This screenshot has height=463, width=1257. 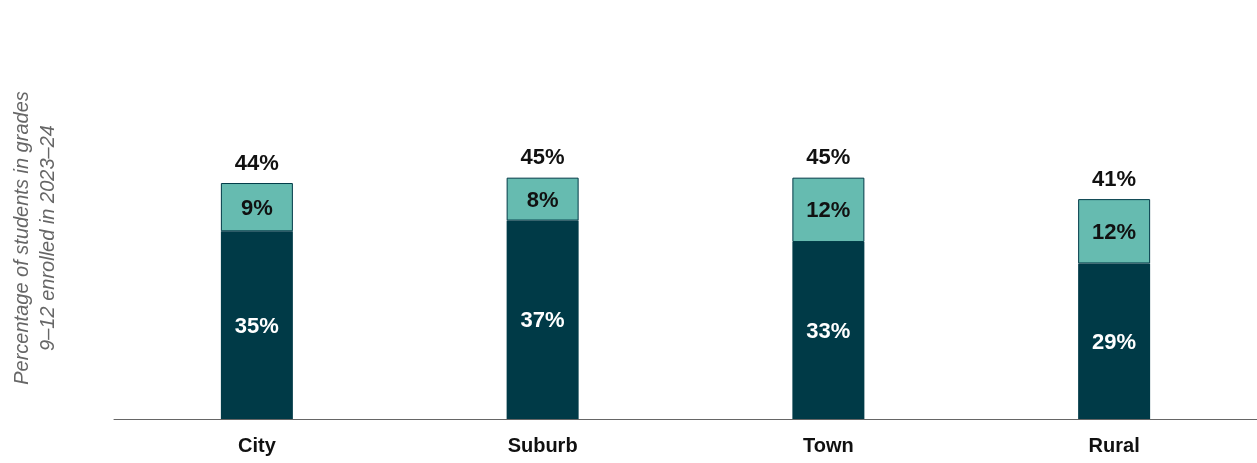 What do you see at coordinates (542, 320) in the screenshot?
I see `data-label: 37%` at bounding box center [542, 320].